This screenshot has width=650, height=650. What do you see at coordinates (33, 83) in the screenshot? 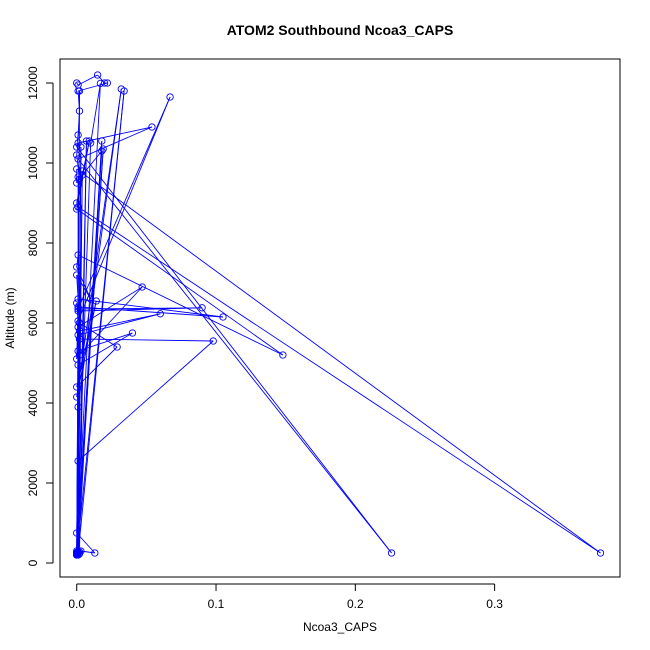
I see `y-tick-label: 12000` at bounding box center [33, 83].